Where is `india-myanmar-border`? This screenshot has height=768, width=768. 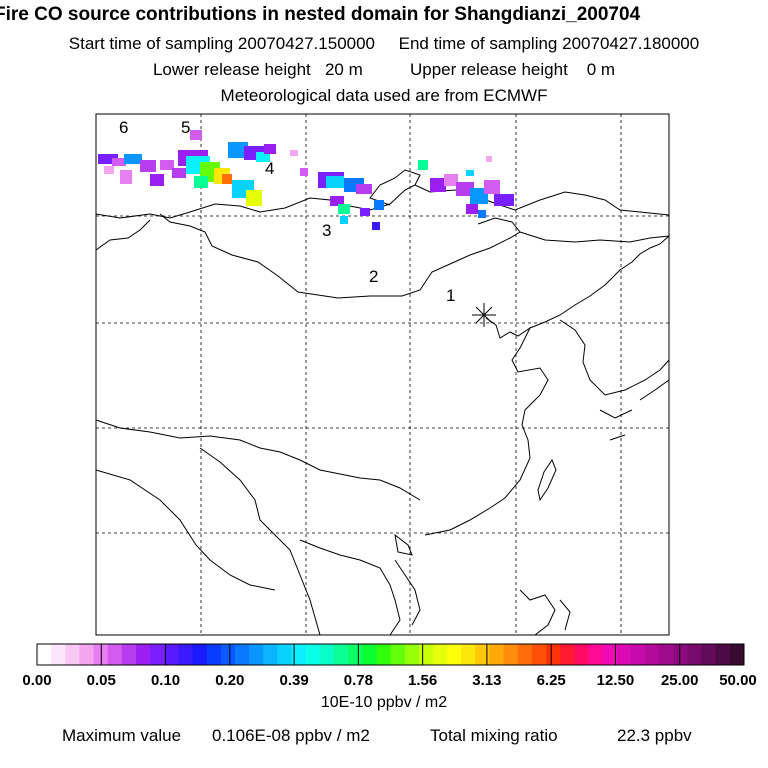
india-myanmar-border is located at coordinates (260, 541).